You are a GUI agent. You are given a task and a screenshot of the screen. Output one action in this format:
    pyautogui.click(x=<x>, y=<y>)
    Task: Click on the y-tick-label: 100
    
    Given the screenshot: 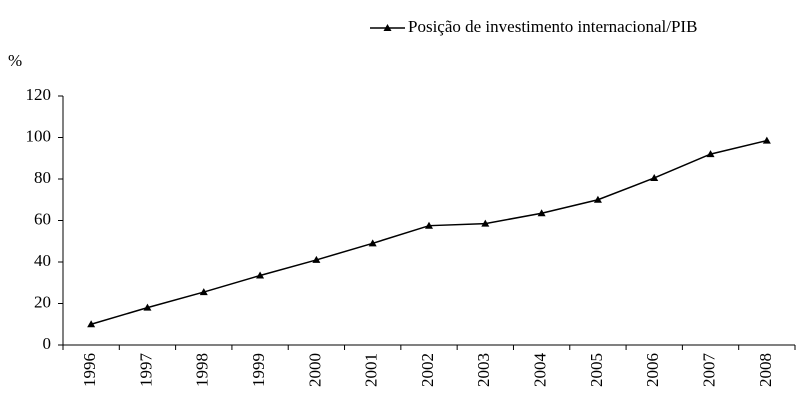 What is the action you would take?
    pyautogui.click(x=39, y=135)
    